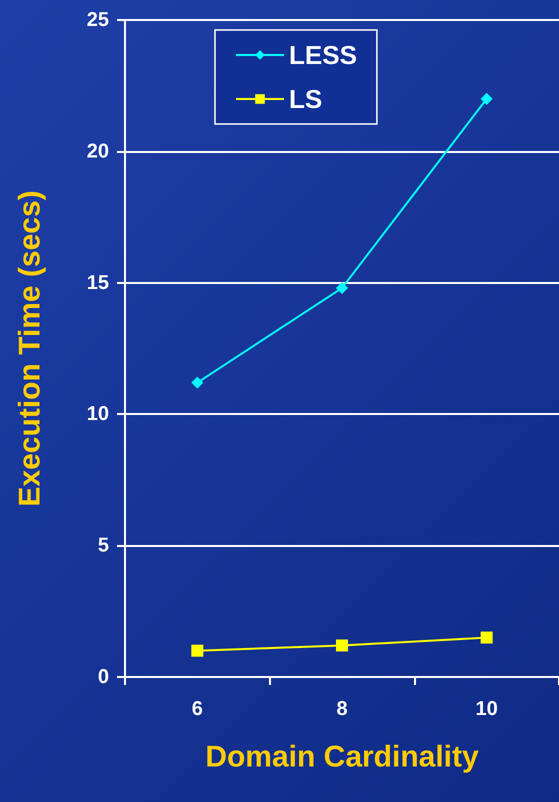  What do you see at coordinates (97, 283) in the screenshot?
I see `y-tick-label: 15` at bounding box center [97, 283].